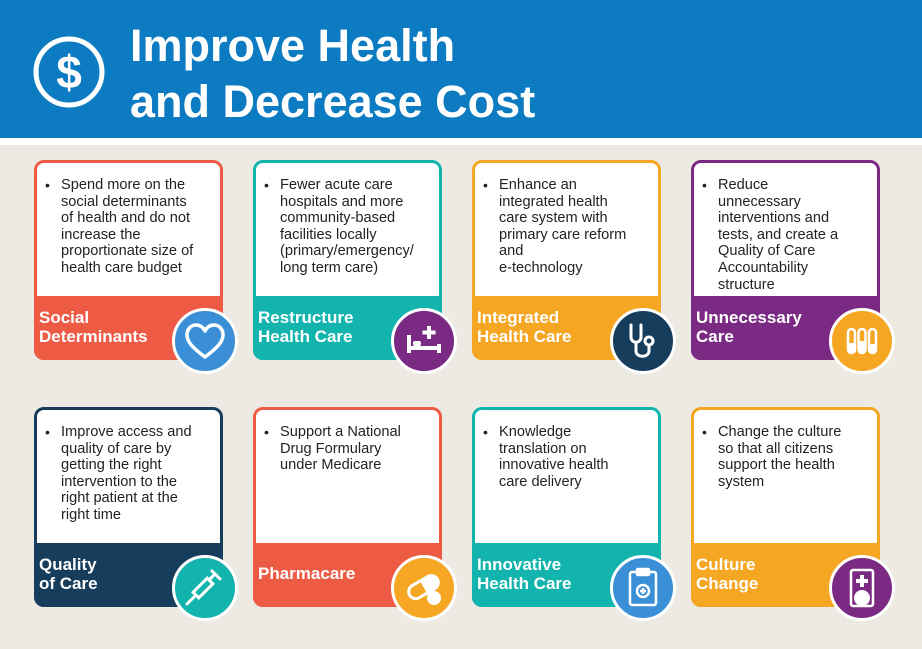  I want to click on card-label: Pharmacare, so click(307, 573).